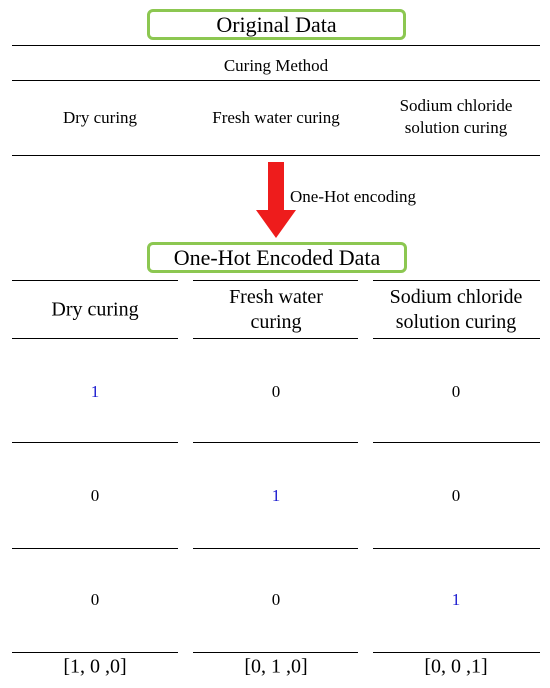 Image resolution: width=550 pixels, height=688 pixels. Describe the element at coordinates (276, 117) in the screenshot. I see `original-column: Fresh water curing` at that location.